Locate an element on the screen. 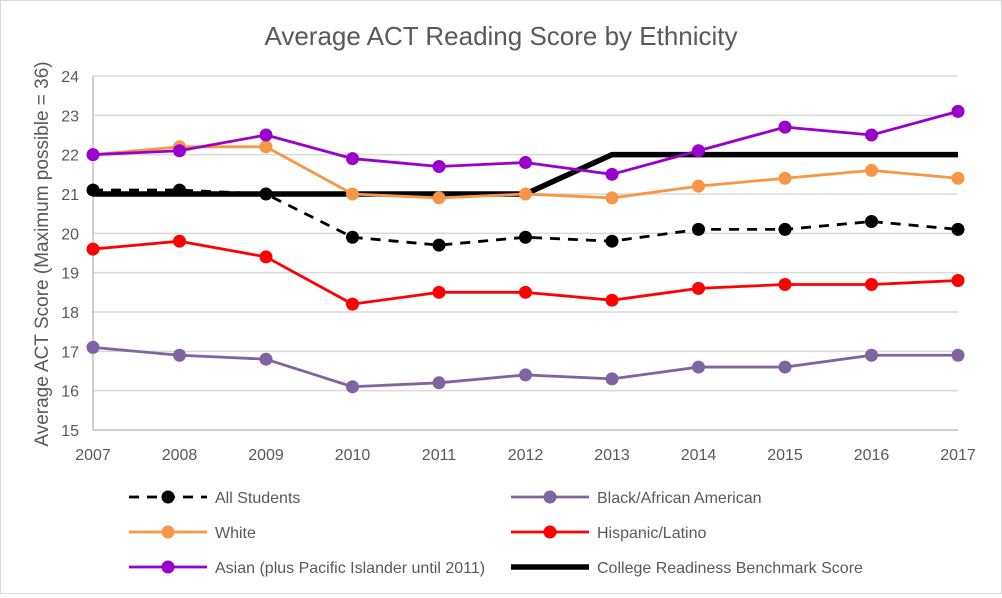  x-tick-label: 2010 is located at coordinates (353, 455).